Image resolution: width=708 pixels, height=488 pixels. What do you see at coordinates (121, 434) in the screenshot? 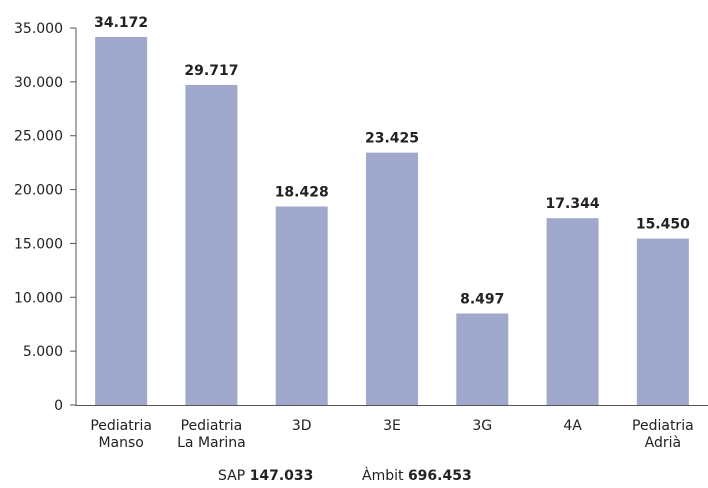
I see `category-label: Pediatria Manso` at bounding box center [121, 434].